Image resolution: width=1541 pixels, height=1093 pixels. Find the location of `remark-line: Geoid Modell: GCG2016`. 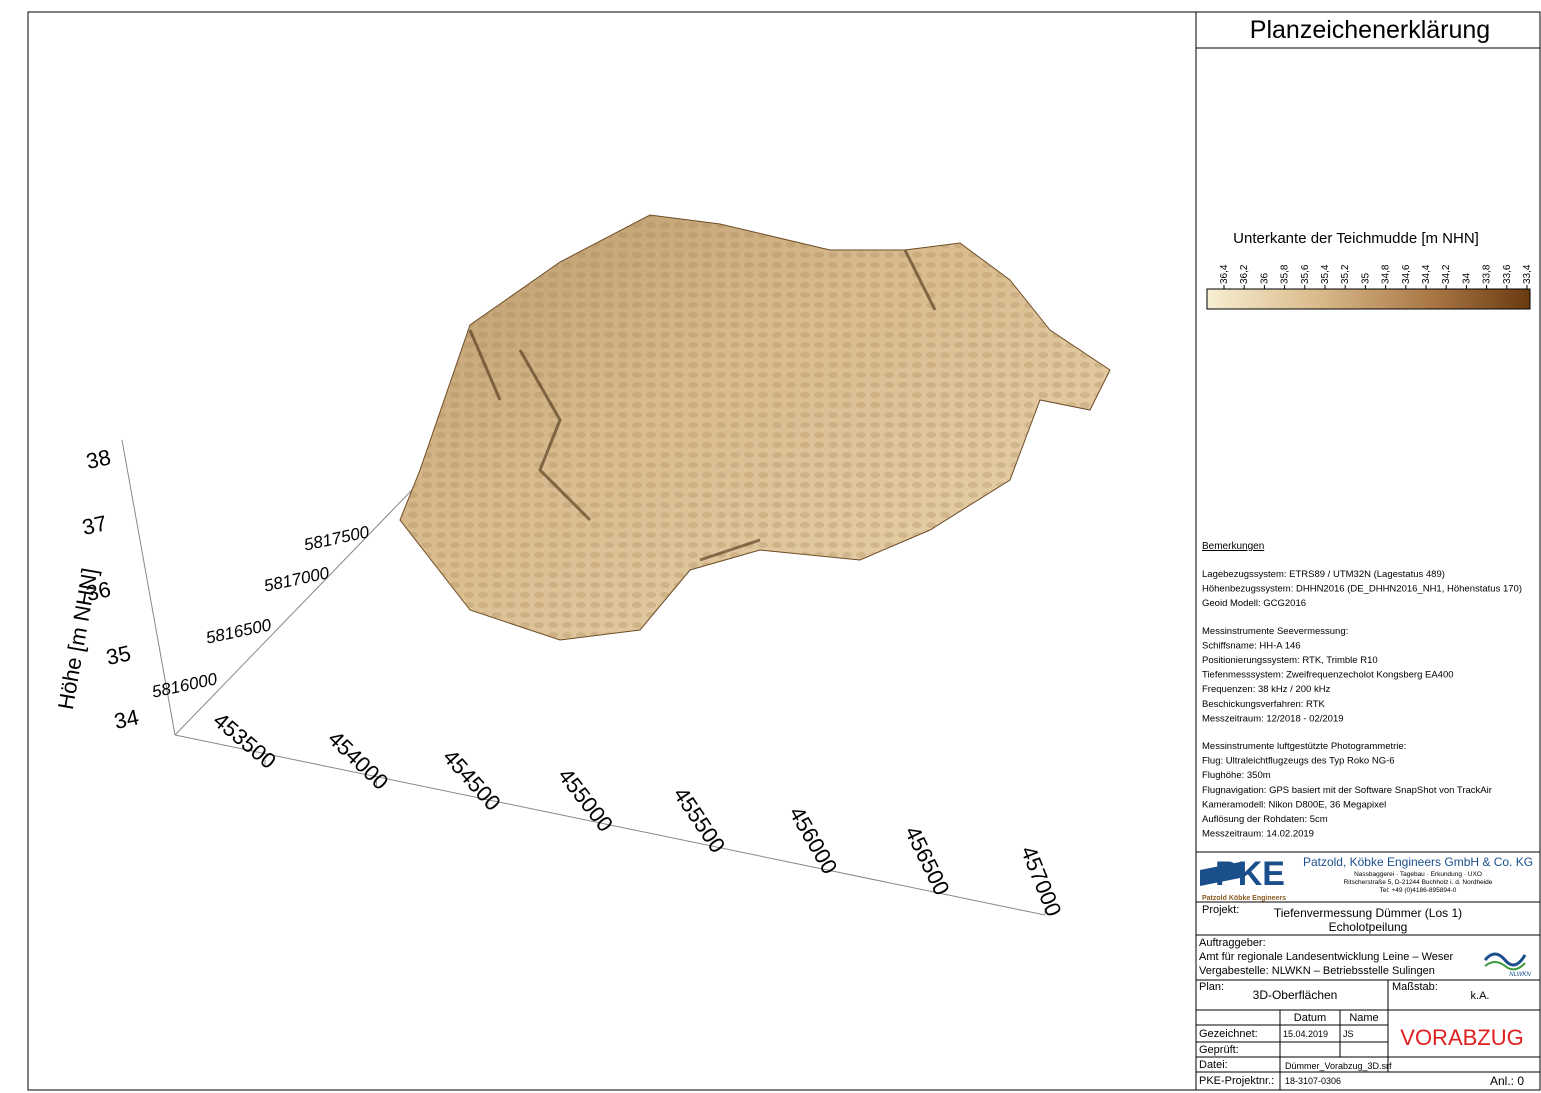

remark-line: Geoid Modell: GCG2016 is located at coordinates (1254, 603).